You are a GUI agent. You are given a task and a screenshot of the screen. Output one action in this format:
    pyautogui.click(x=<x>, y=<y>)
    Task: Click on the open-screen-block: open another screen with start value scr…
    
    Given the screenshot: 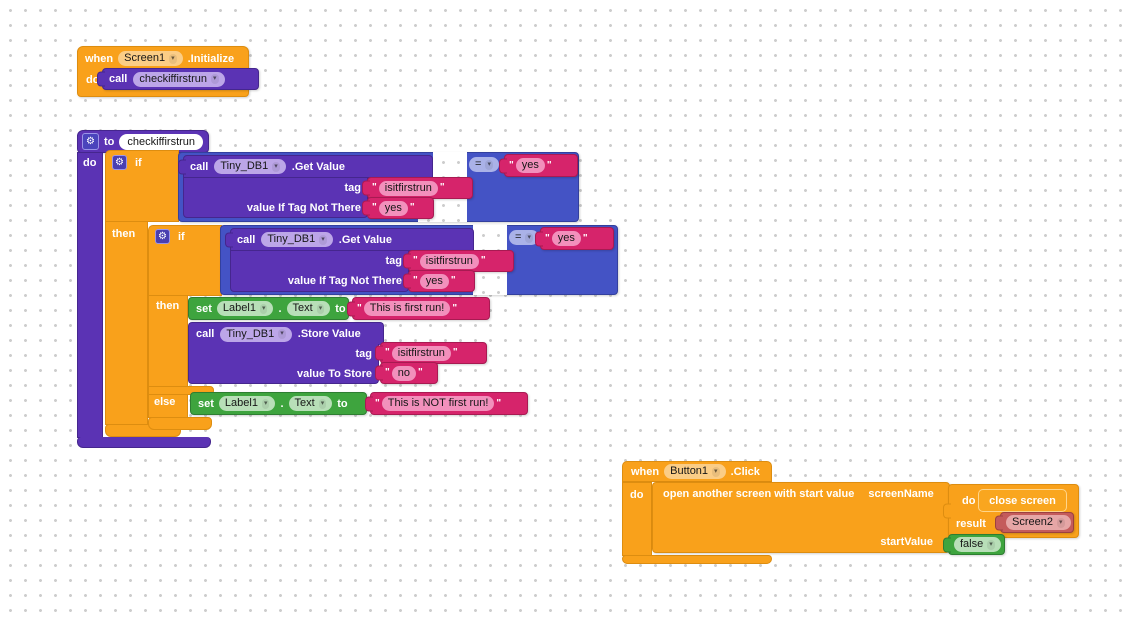 What is the action you would take?
    pyautogui.click(x=801, y=517)
    